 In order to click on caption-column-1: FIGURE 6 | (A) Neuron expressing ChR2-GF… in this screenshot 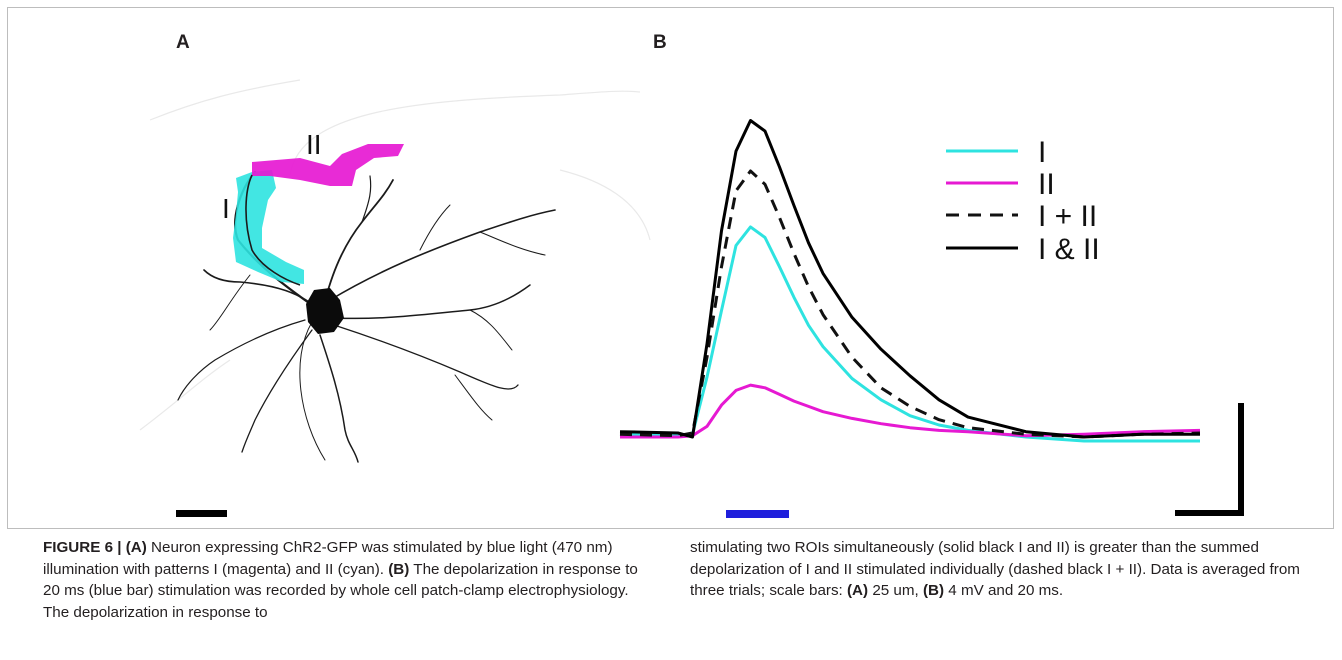, I will do `click(348, 580)`.